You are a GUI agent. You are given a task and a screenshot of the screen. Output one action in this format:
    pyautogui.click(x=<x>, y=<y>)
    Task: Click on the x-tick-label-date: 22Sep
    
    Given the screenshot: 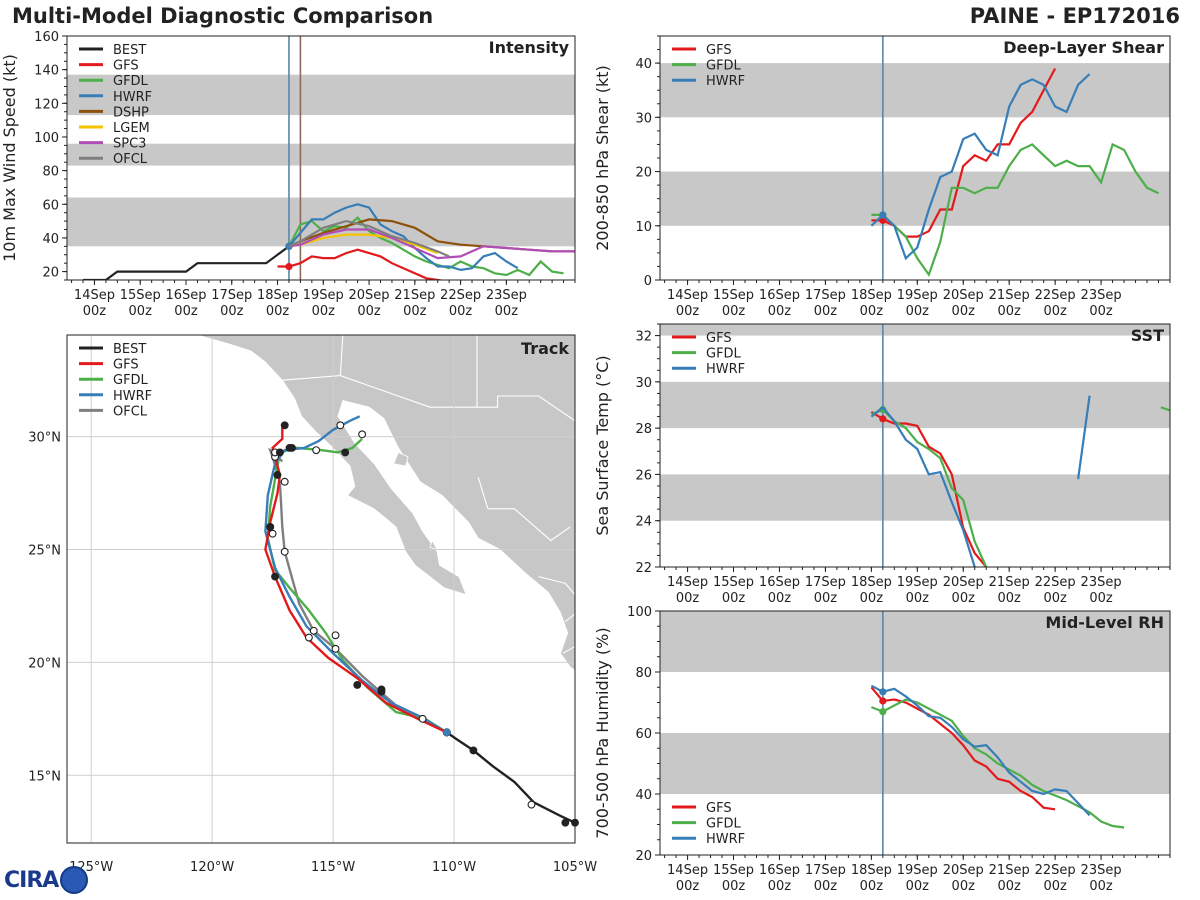 What is the action you would take?
    pyautogui.click(x=1055, y=295)
    